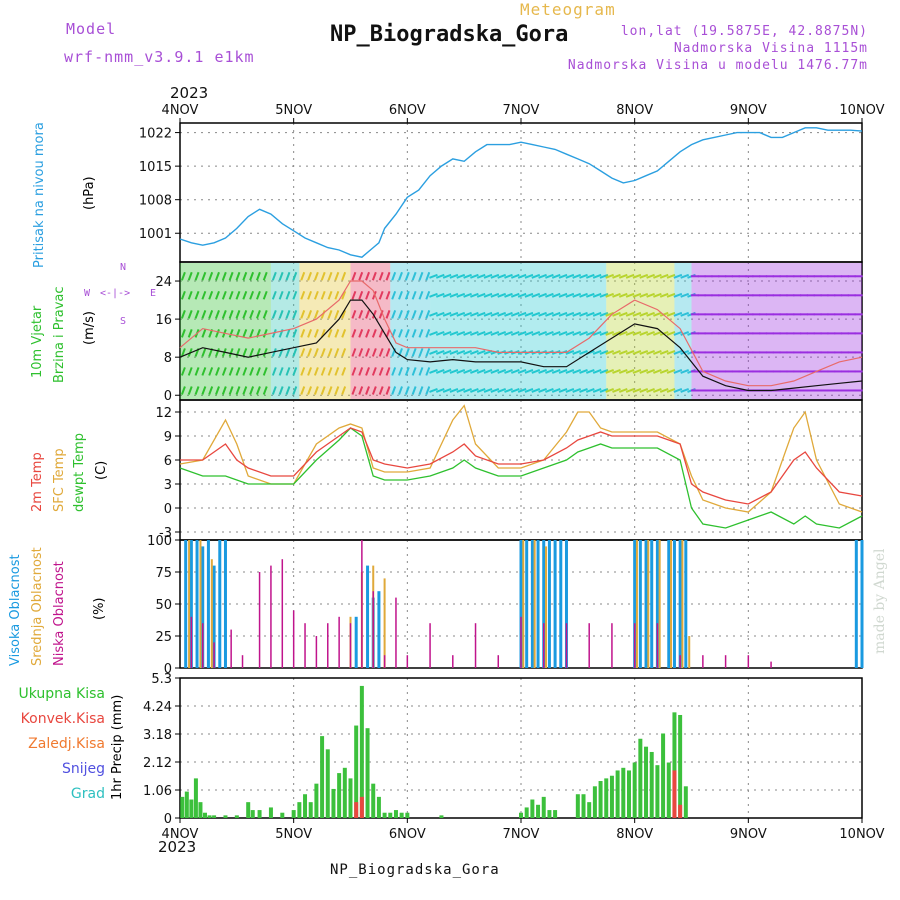 This screenshot has width=900, height=900. What do you see at coordinates (744, 31) in the screenshot?
I see `lonlat-text: lon,lat (19.5875E, 42.8875N)` at bounding box center [744, 31].